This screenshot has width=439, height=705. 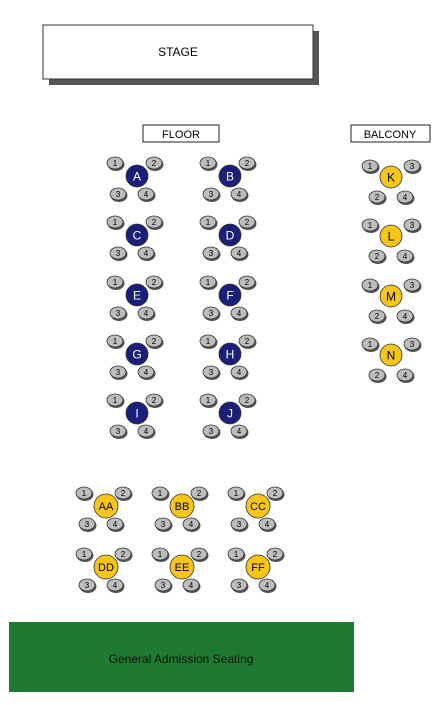 I want to click on table-aa: 1 2 3 4 AA, so click(x=104, y=509).